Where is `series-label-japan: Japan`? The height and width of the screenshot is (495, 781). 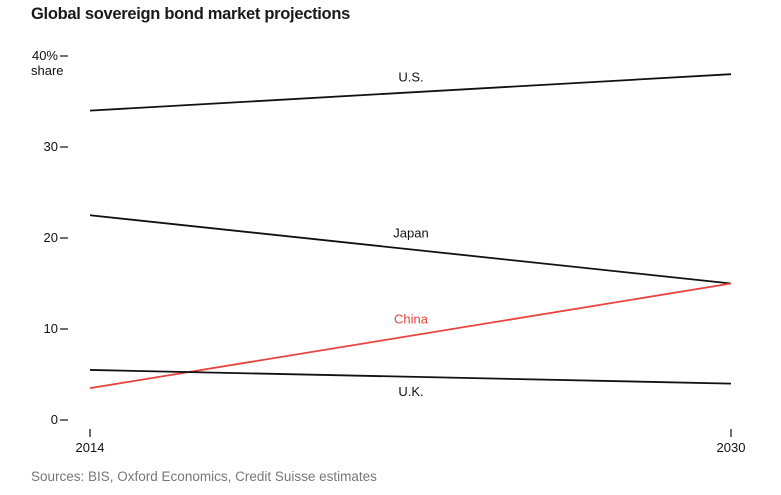
series-label-japan: Japan is located at coordinates (410, 232).